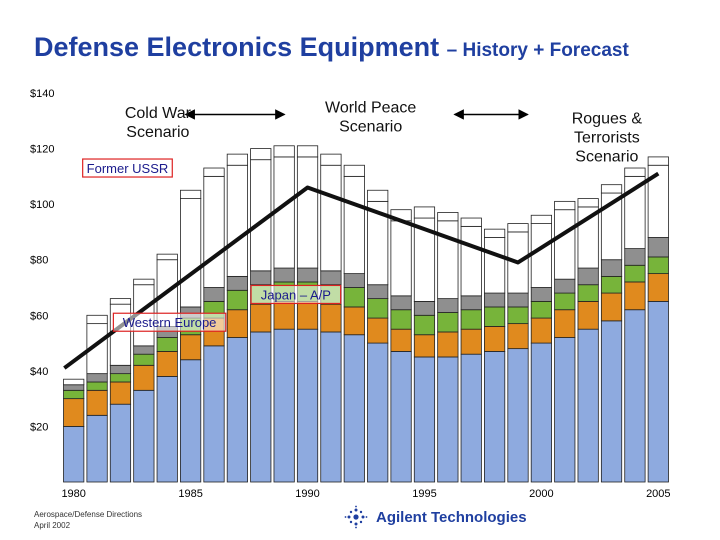 The width and height of the screenshot is (720, 540). I want to click on y-tick-label: $80, so click(39, 261).